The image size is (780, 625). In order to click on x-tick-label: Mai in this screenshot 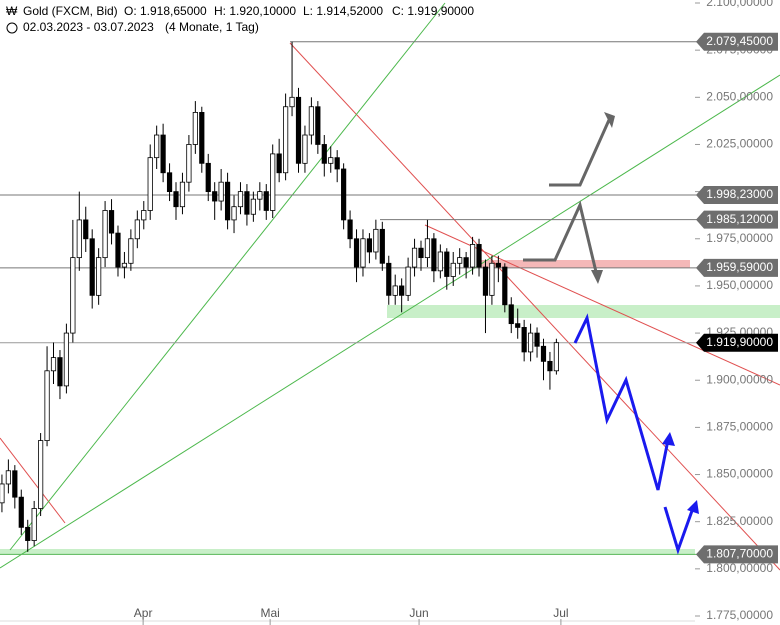, I will do `click(269, 613)`.